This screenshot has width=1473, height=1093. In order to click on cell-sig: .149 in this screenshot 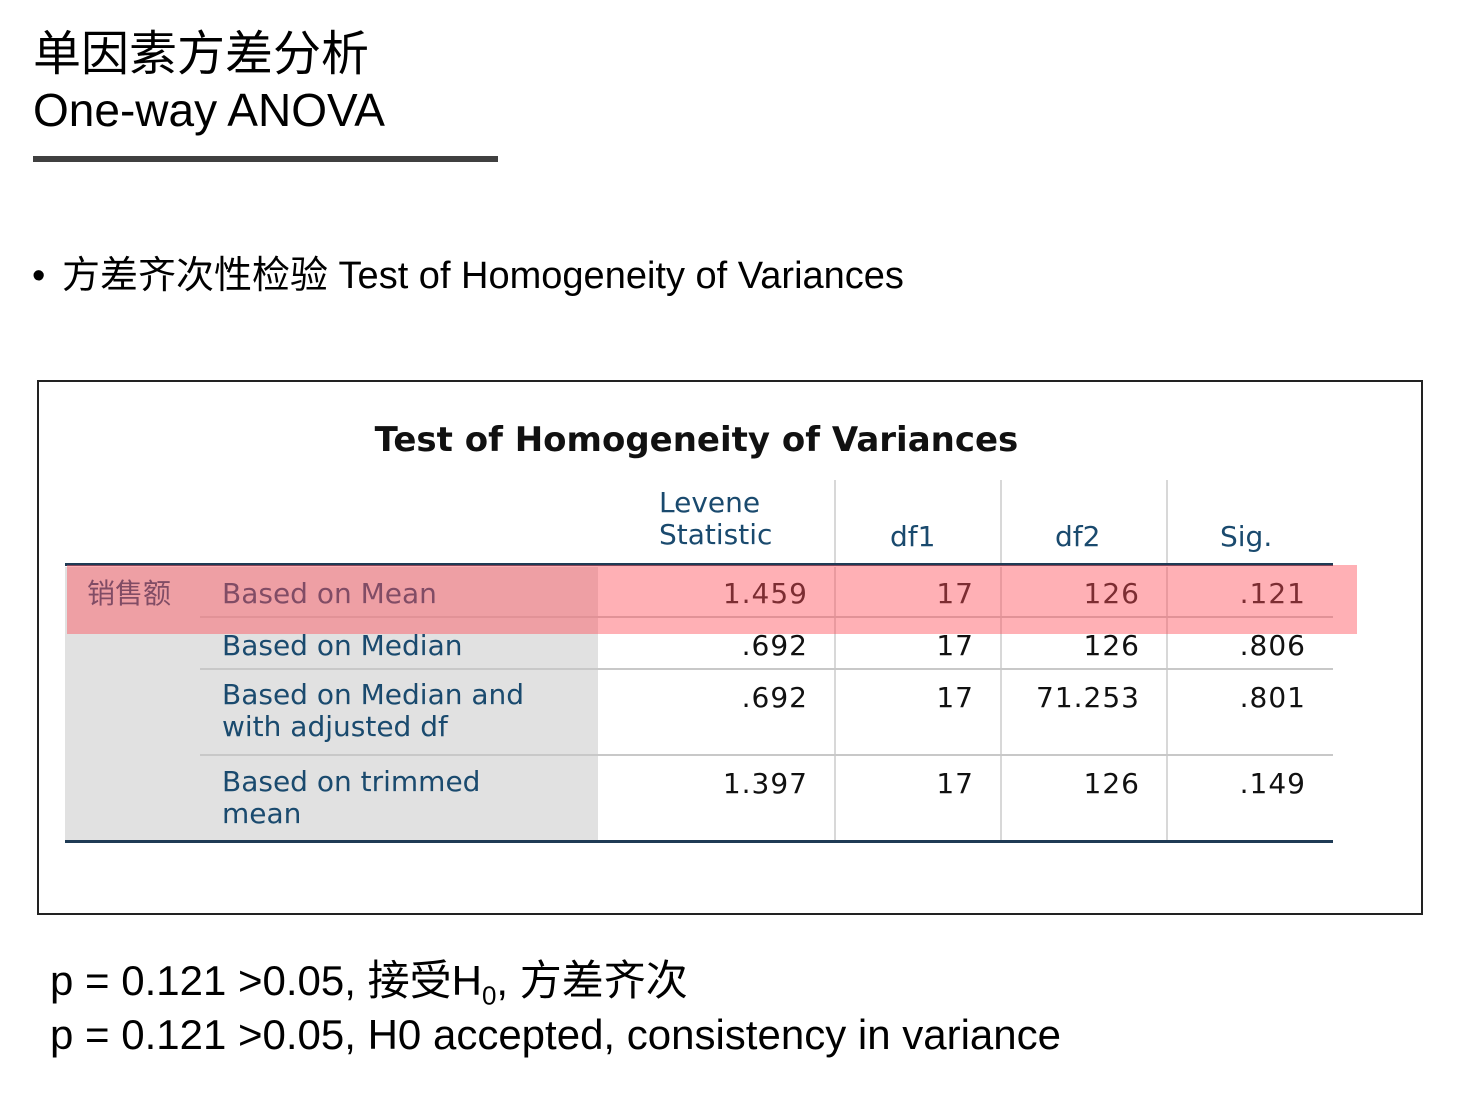, I will do `click(1272, 783)`.